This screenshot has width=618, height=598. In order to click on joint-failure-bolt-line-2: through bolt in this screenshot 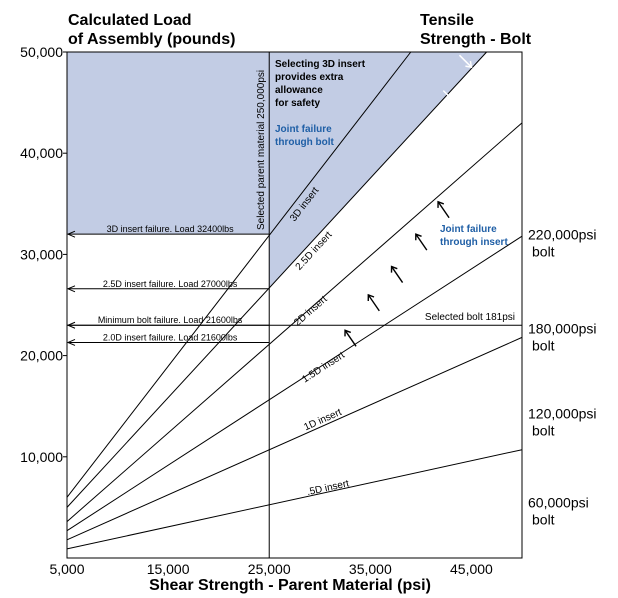, I will do `click(305, 142)`.